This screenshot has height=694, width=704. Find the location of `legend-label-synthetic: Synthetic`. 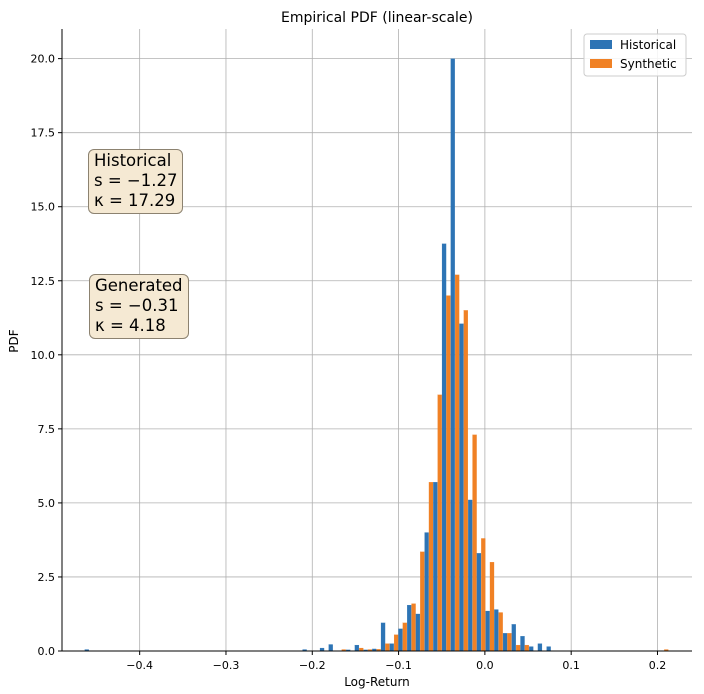

legend-label-synthetic: Synthetic is located at coordinates (648, 64).